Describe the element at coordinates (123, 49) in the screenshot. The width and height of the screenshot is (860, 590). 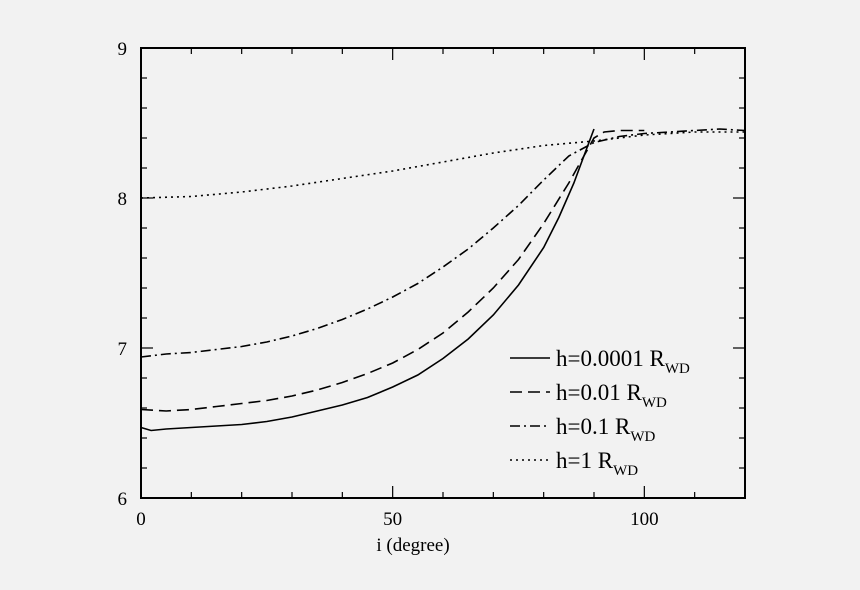
I see `y-tick-label: 9` at that location.